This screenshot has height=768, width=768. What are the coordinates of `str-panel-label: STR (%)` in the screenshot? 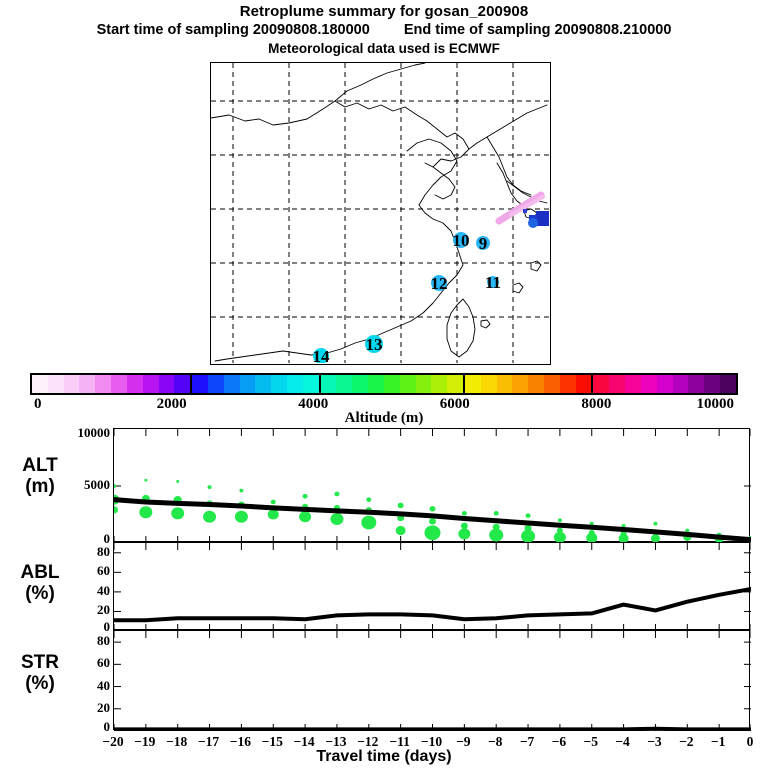 It's located at (40, 673).